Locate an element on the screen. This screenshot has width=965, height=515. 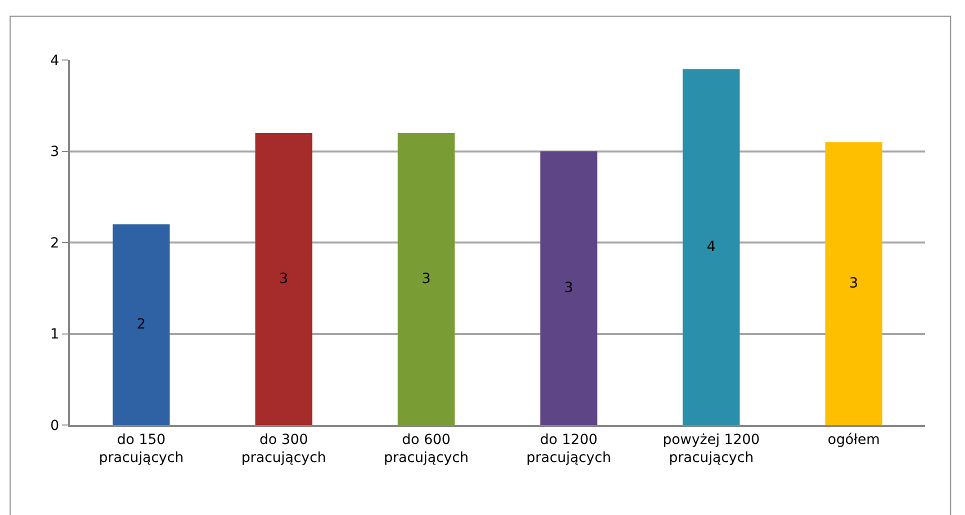
x-tick-label: powyżej 1200 pracujących is located at coordinates (711, 449).